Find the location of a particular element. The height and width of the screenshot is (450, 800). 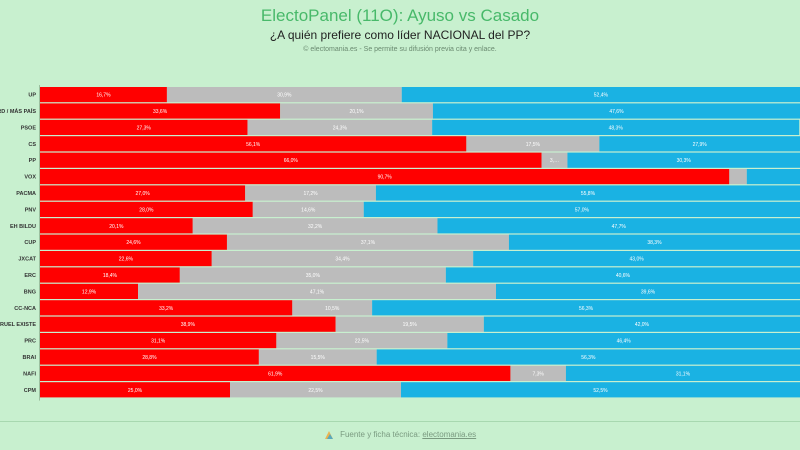

data-label: 40,6% is located at coordinates (623, 276).